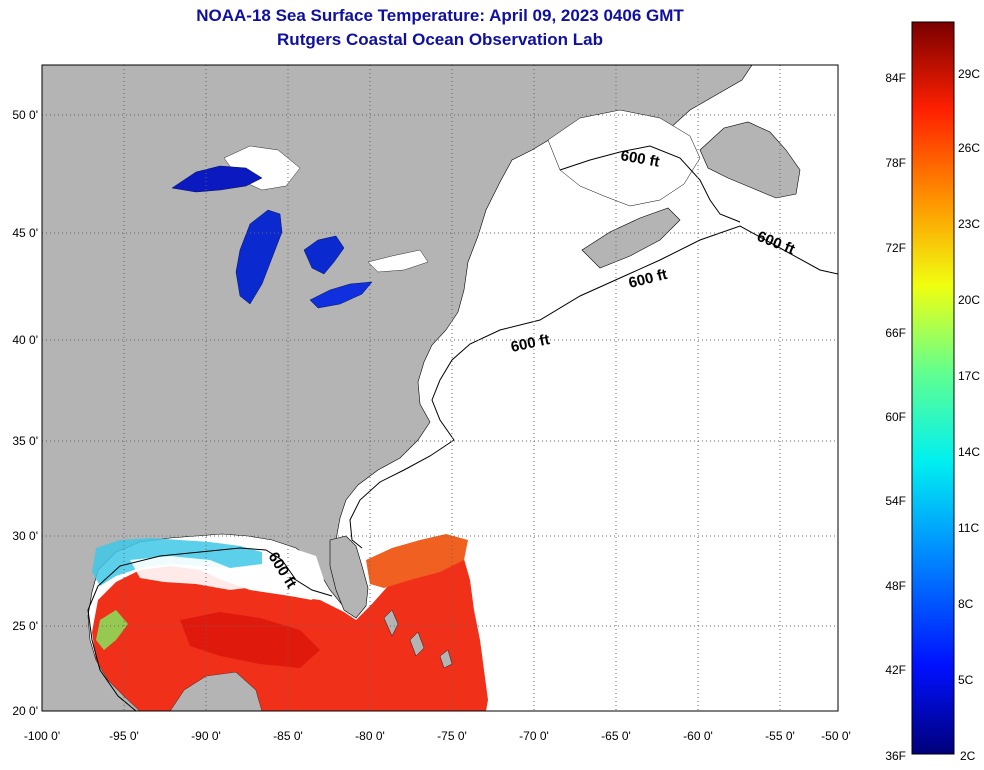 This screenshot has width=984, height=770. Describe the element at coordinates (210, 629) in the screenshot. I see `contour-600ft-gulf` at that location.